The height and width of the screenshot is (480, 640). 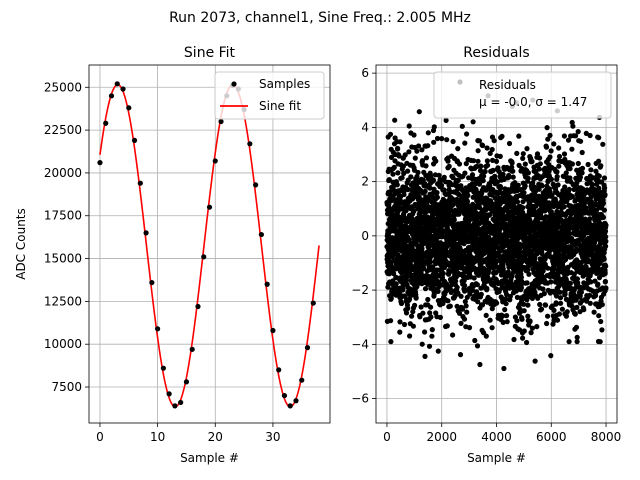 I want to click on legend-samples-label: Samples, so click(x=284, y=84).